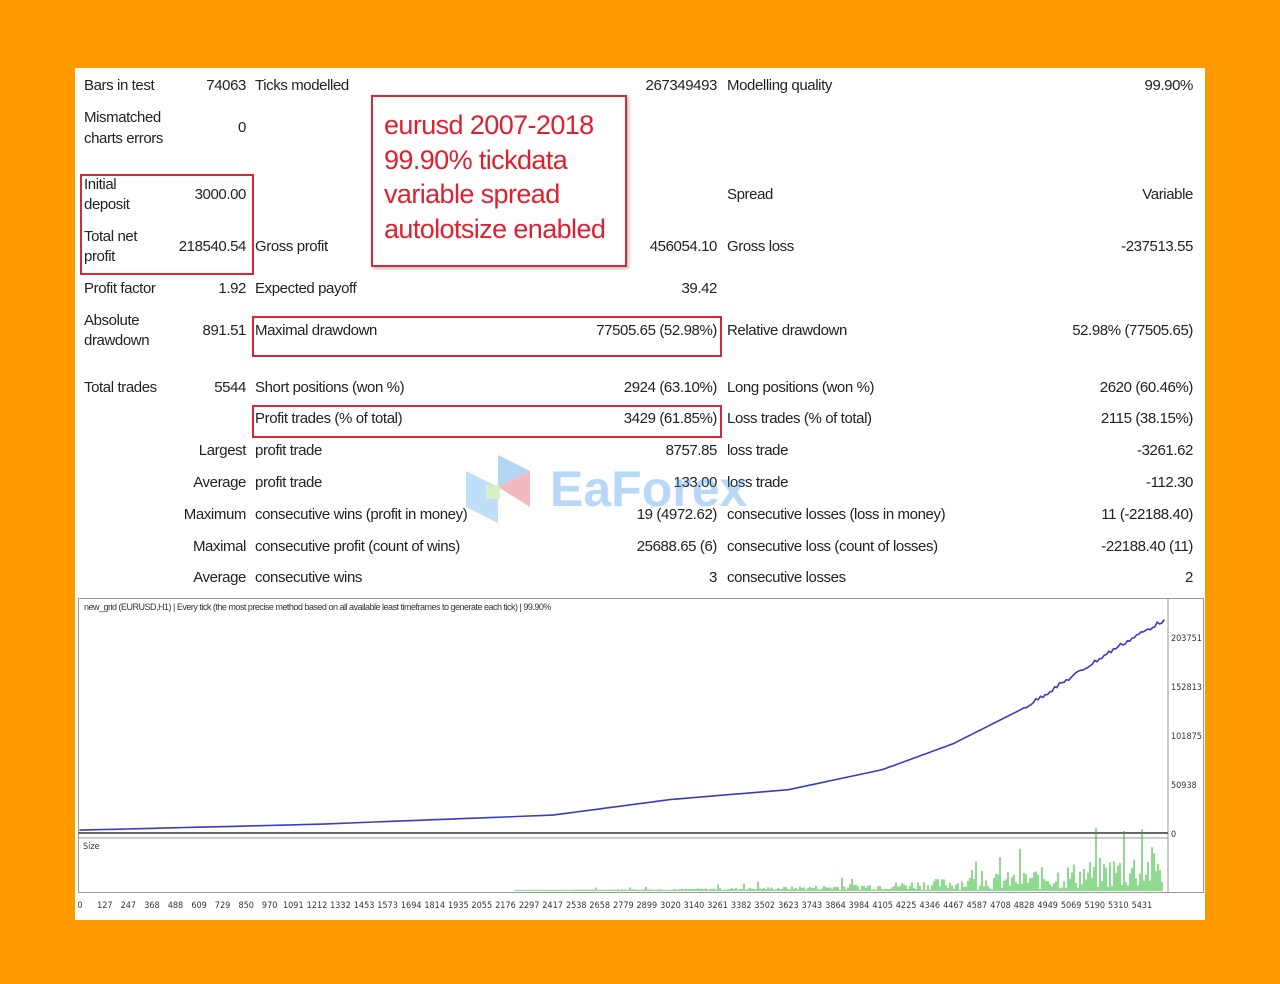 This screenshot has height=984, width=1280. What do you see at coordinates (832, 546) in the screenshot?
I see `maximal-consecutive-loss-label: consecutive loss (count of losses)` at bounding box center [832, 546].